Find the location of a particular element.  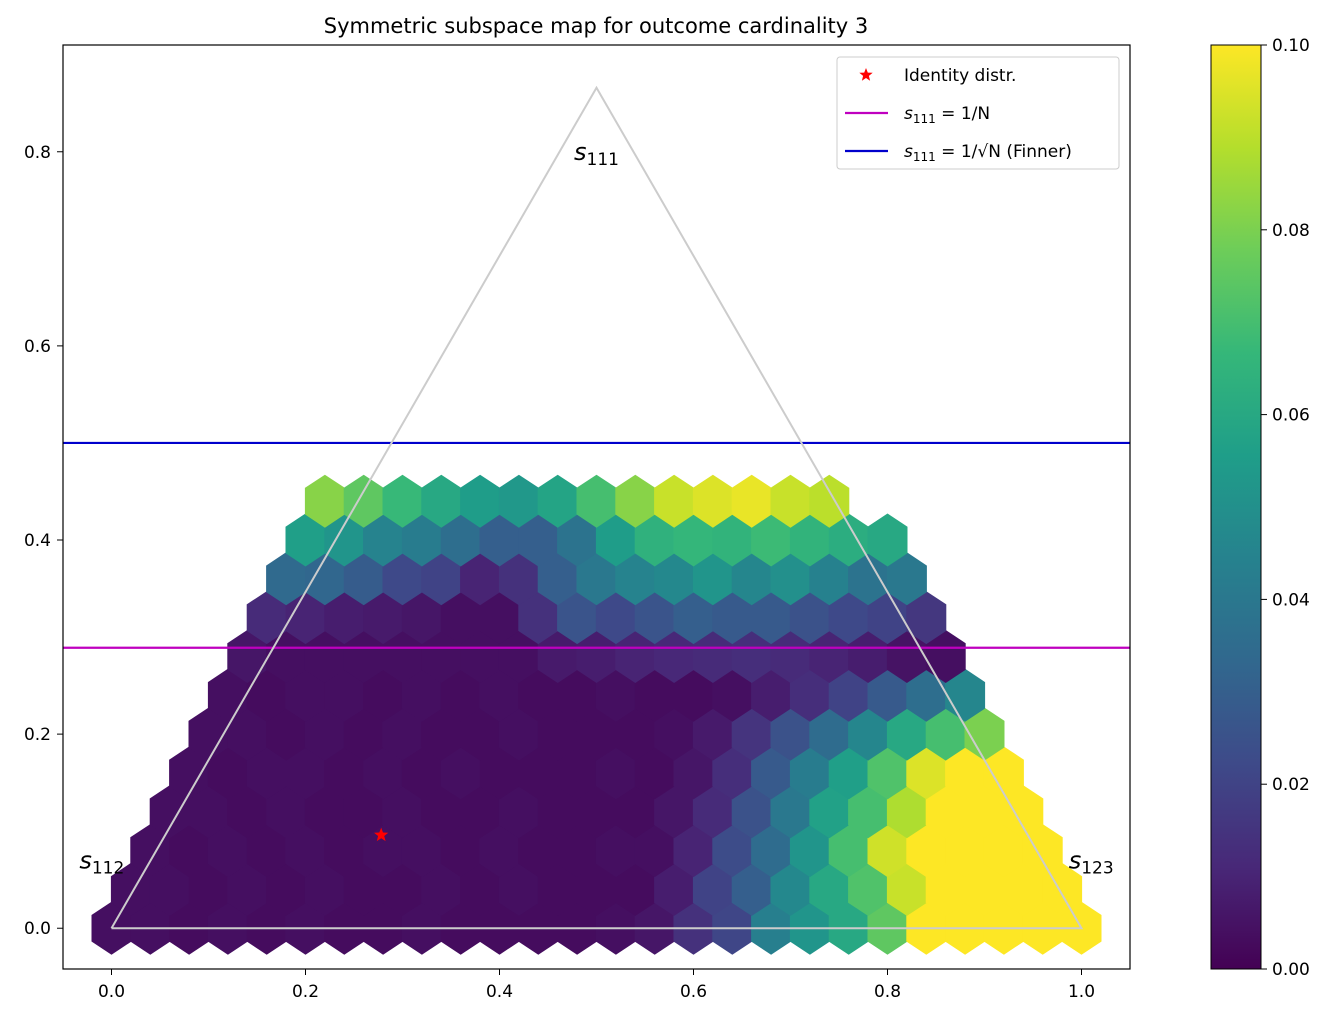

hex-cell-r2-c18 is located at coordinates (848, 851).